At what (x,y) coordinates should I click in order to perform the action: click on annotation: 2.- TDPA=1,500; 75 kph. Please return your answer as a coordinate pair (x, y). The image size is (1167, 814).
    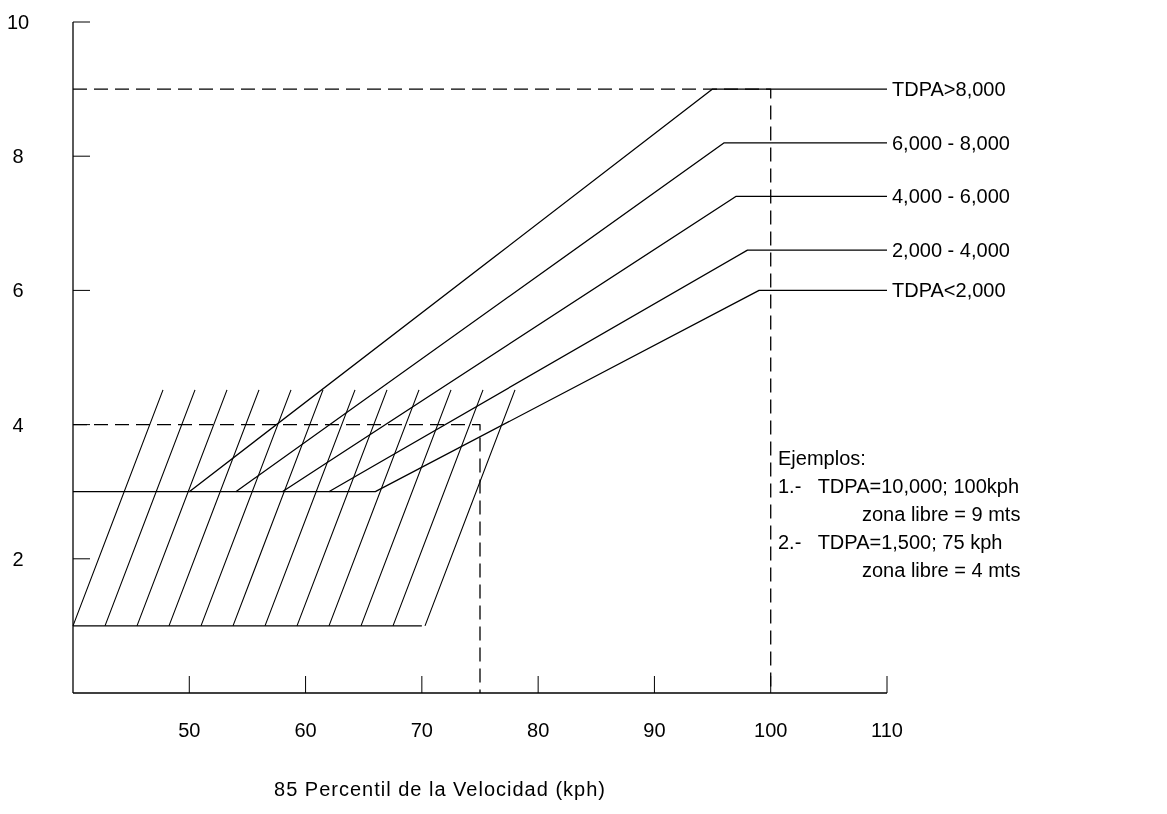
    Looking at the image, I should click on (890, 542).